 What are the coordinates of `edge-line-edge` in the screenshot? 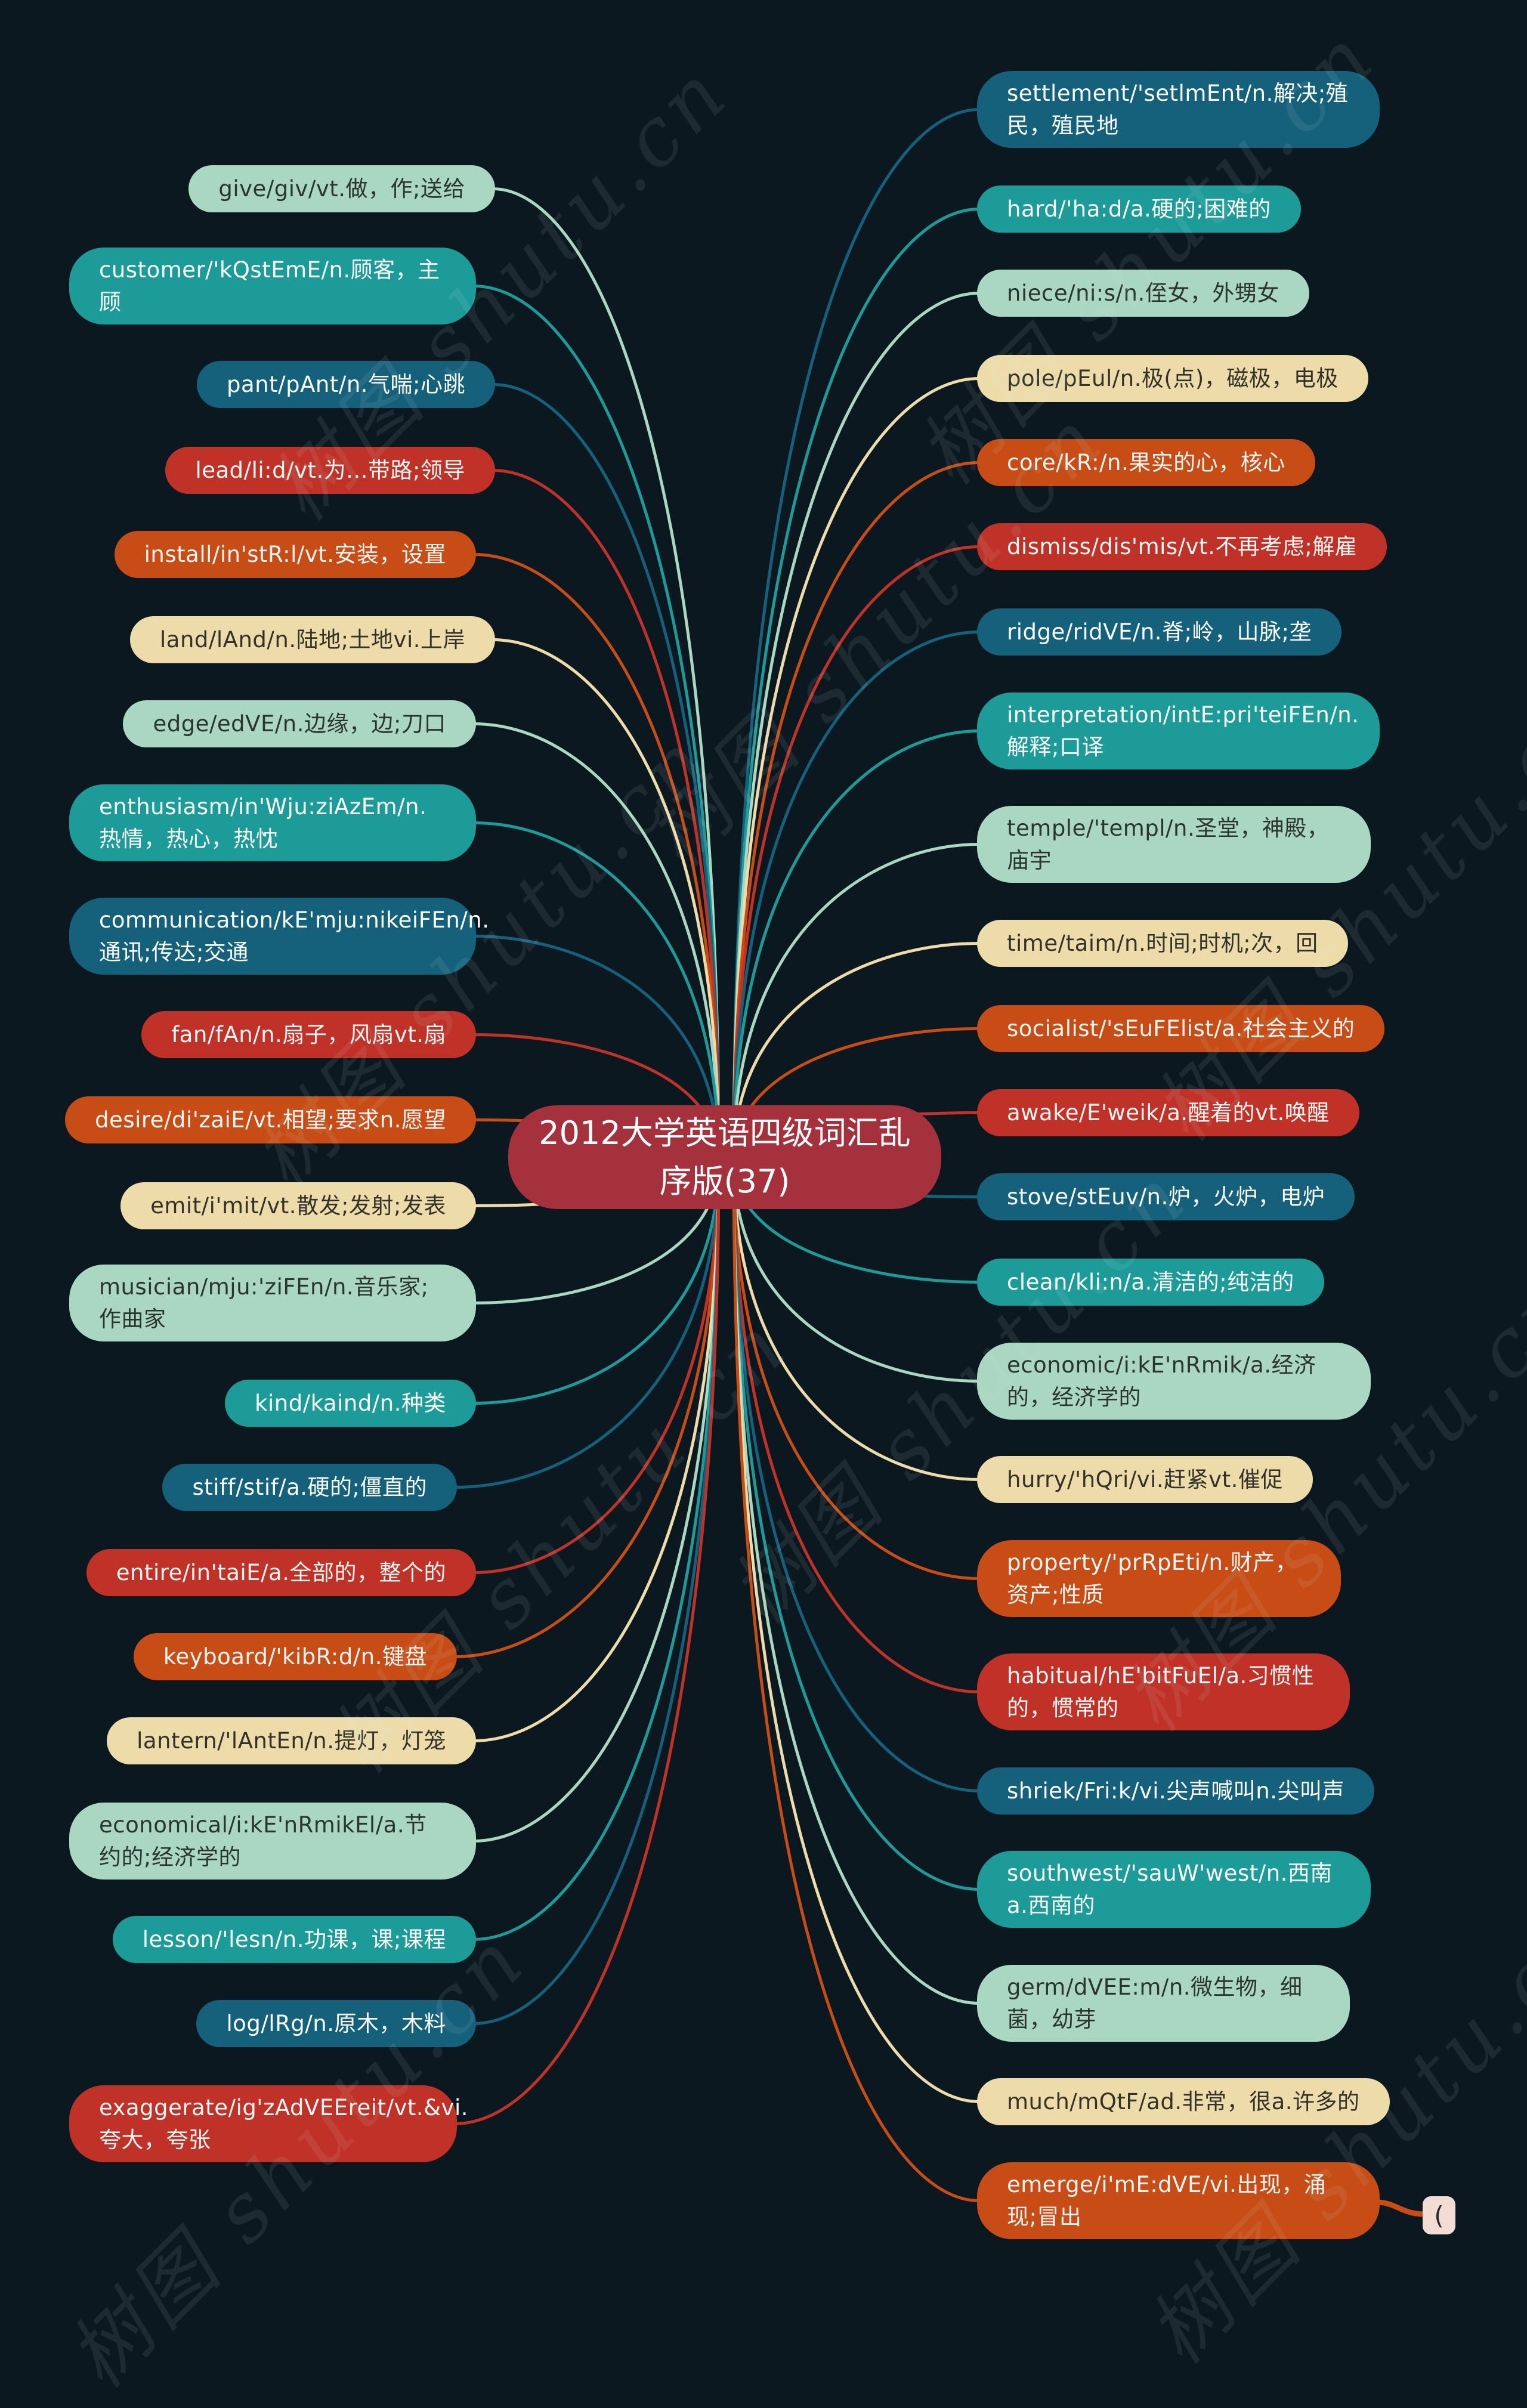 It's located at (597, 941).